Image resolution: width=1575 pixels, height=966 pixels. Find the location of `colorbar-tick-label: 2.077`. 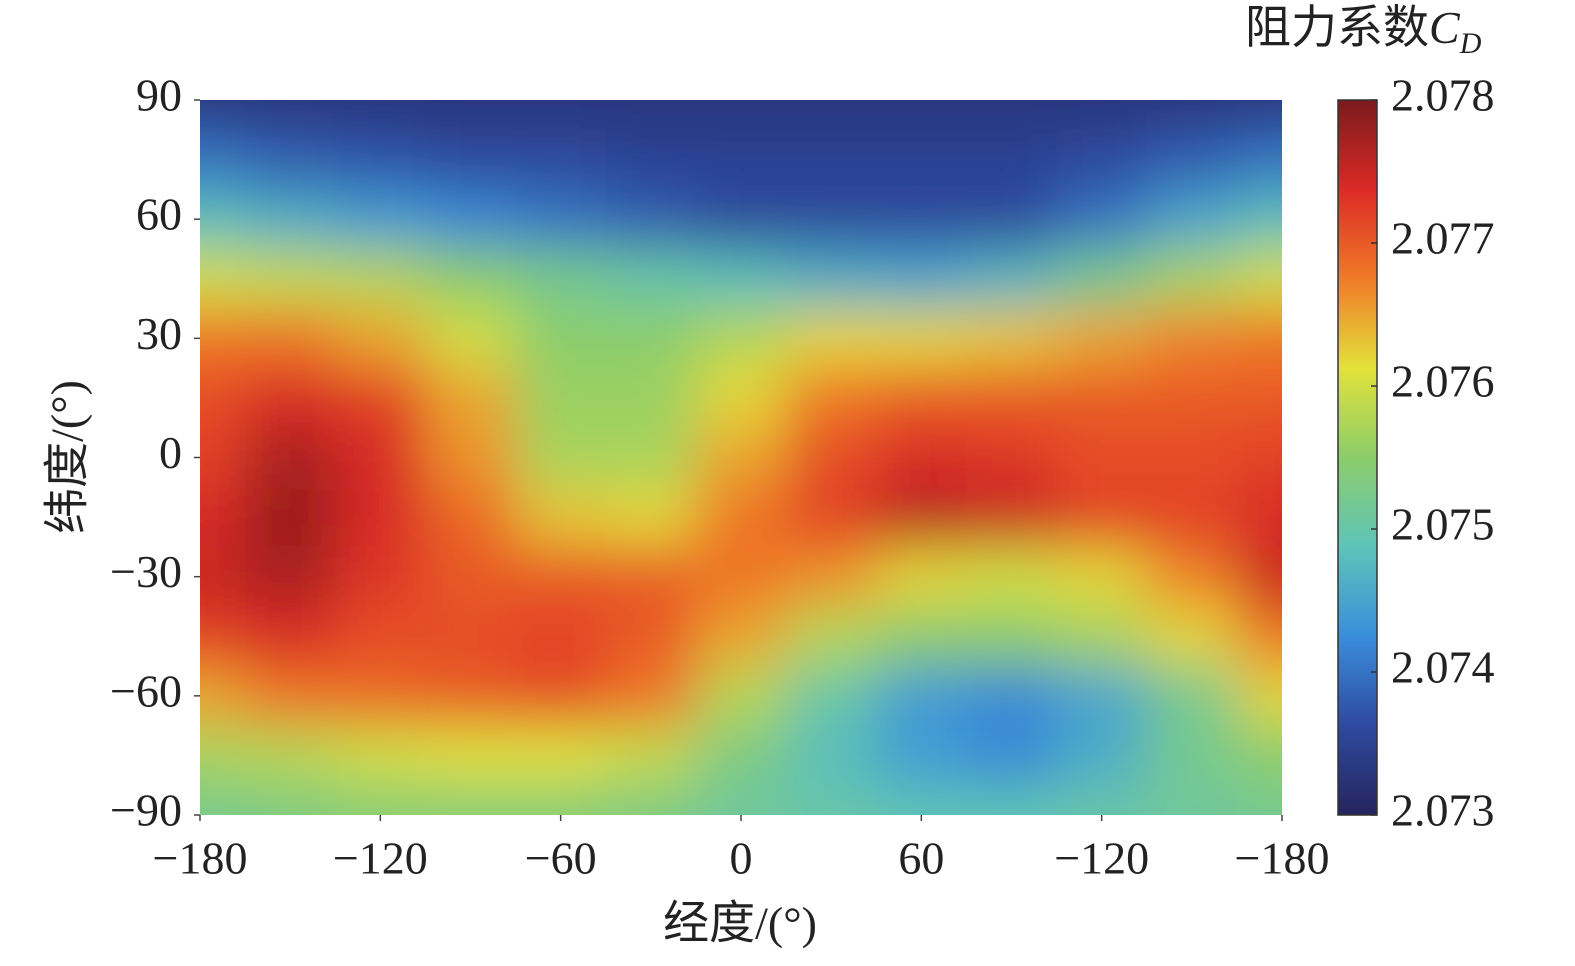

colorbar-tick-label: 2.077 is located at coordinates (1443, 238).